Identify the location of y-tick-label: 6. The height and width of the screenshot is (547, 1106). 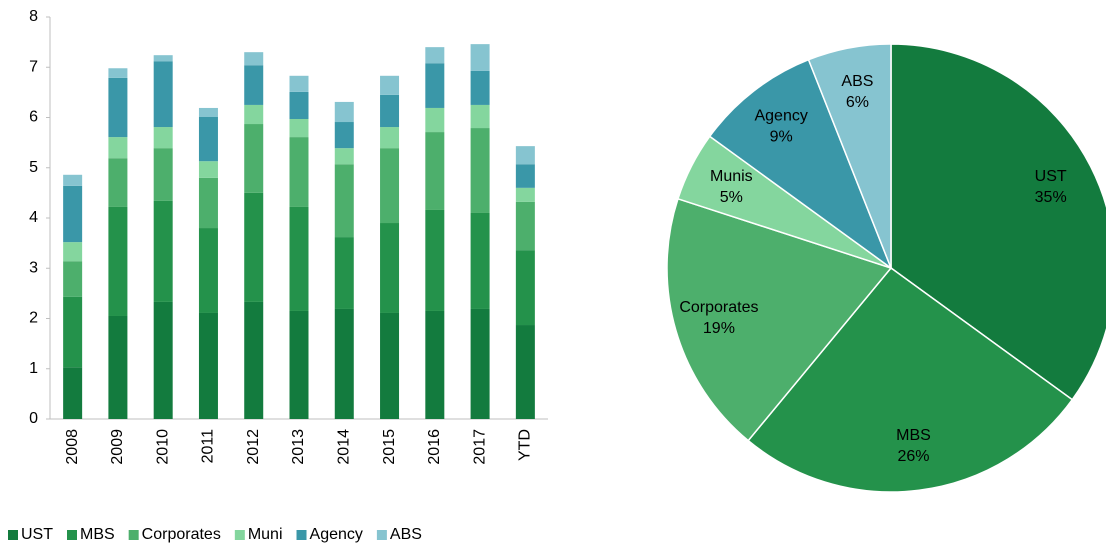
(33, 117).